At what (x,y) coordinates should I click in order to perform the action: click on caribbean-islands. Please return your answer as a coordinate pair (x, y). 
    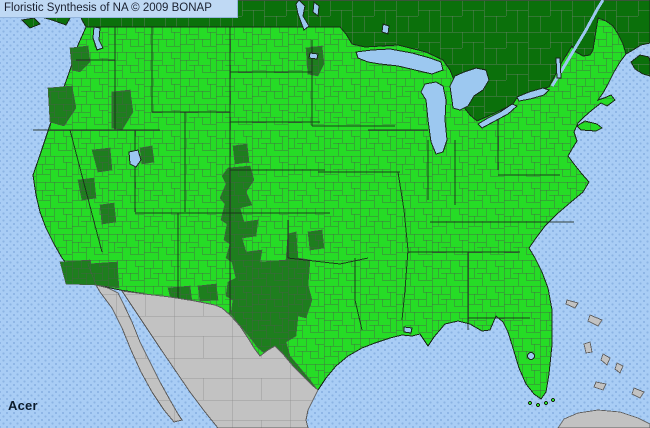
    Looking at the image, I should click on (603, 363).